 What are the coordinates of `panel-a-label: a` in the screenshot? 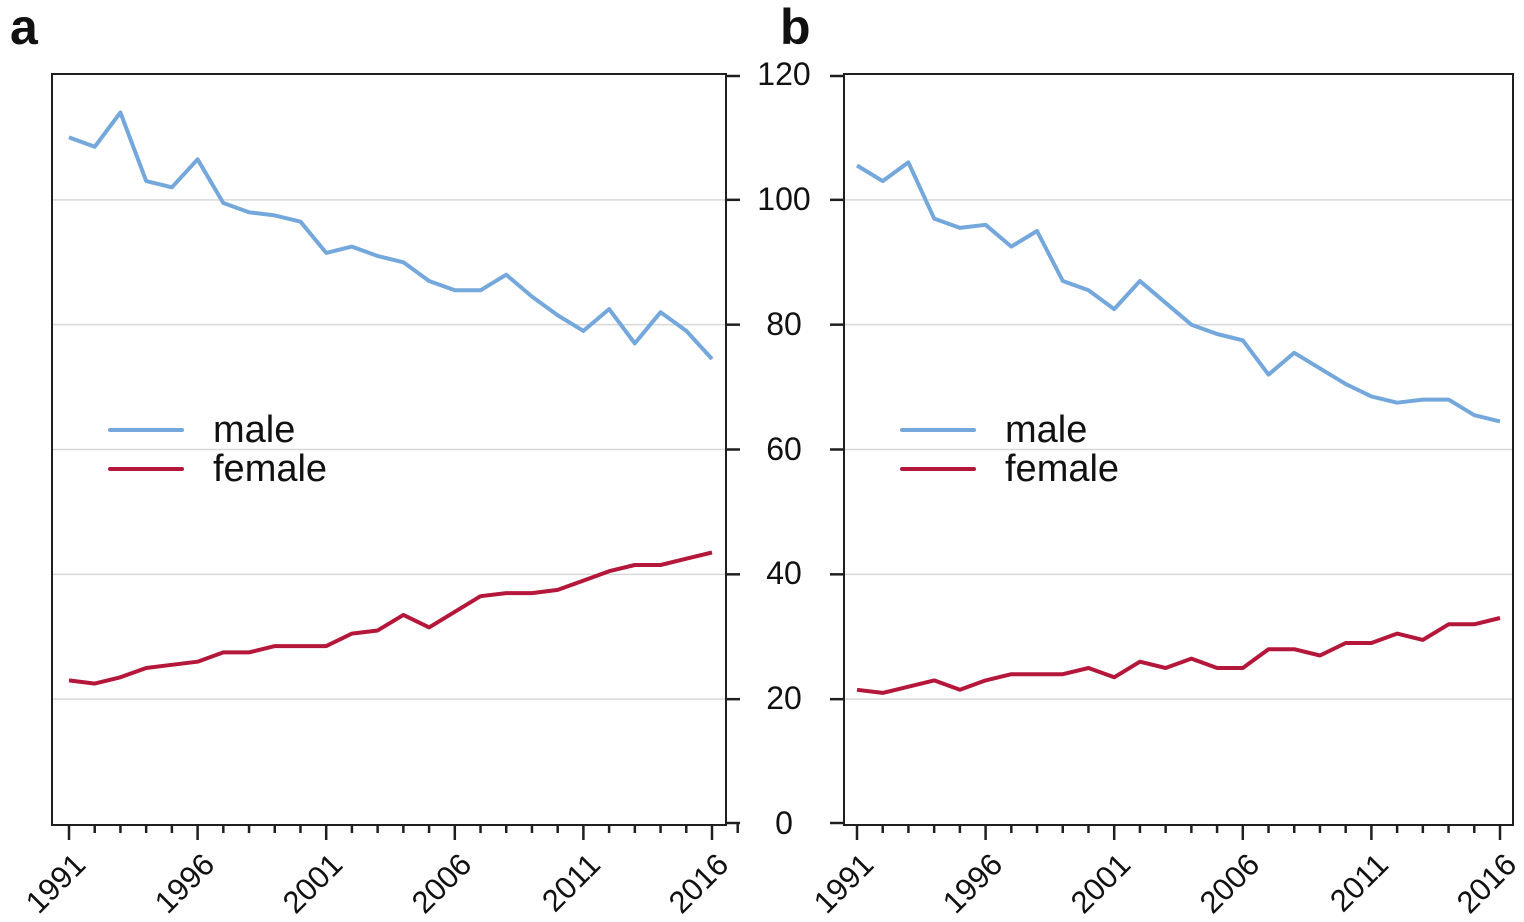 It's located at (24, 27).